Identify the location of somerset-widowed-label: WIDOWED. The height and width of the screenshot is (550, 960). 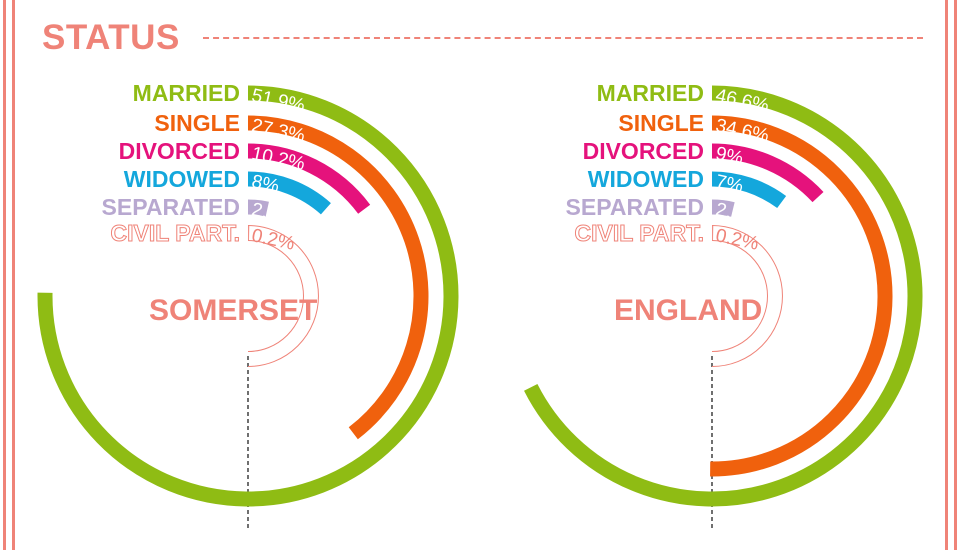
(182, 179).